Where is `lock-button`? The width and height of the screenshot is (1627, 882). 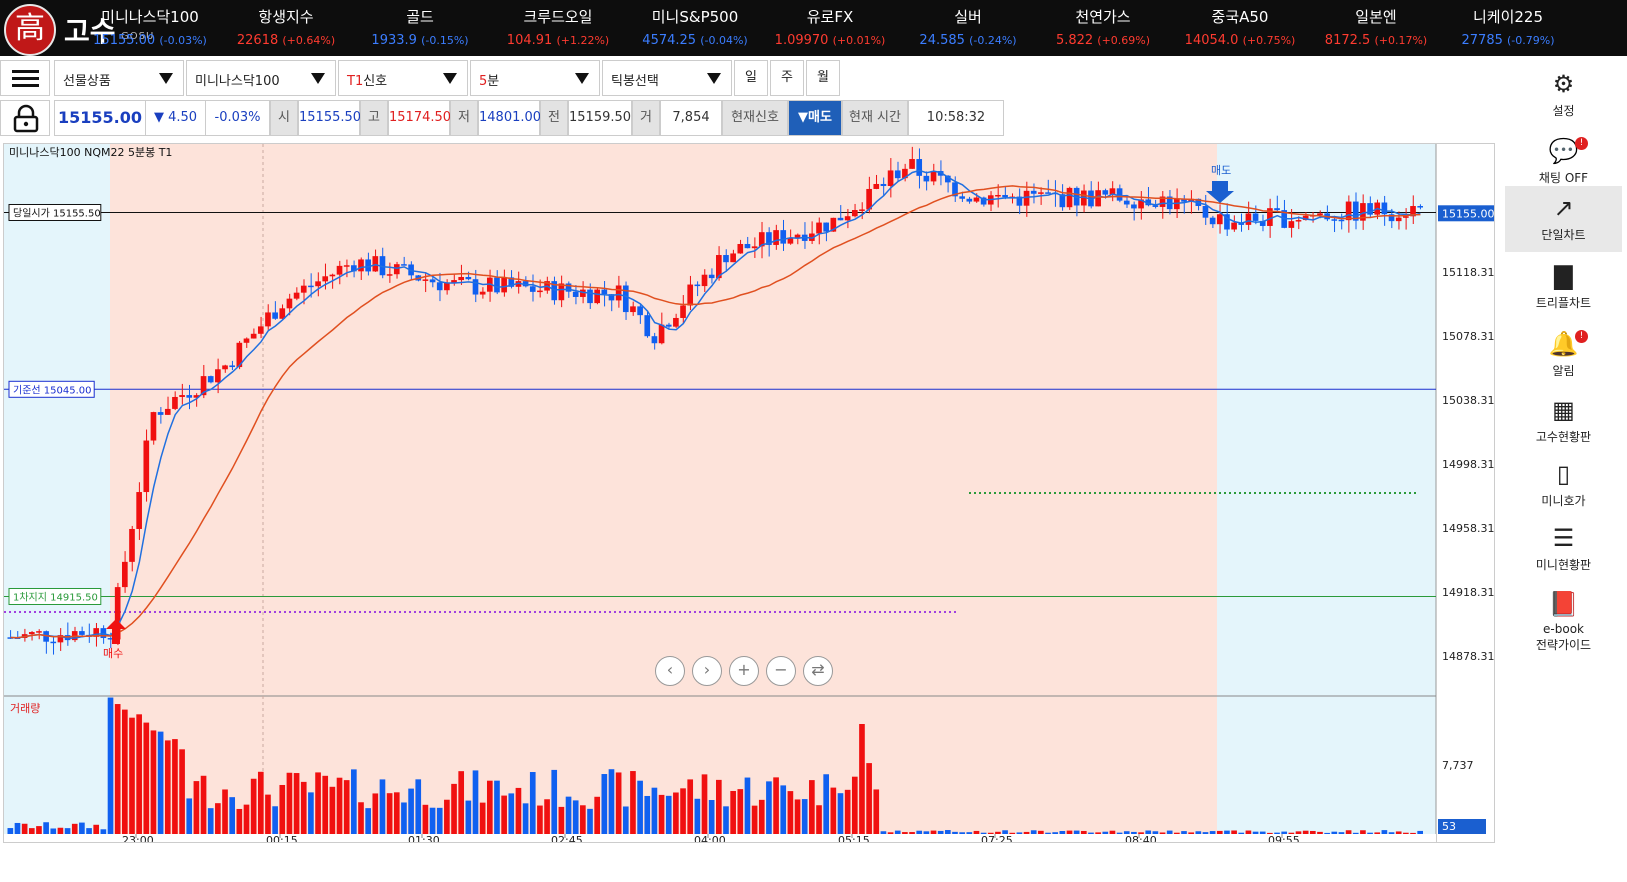 lock-button is located at coordinates (25, 118).